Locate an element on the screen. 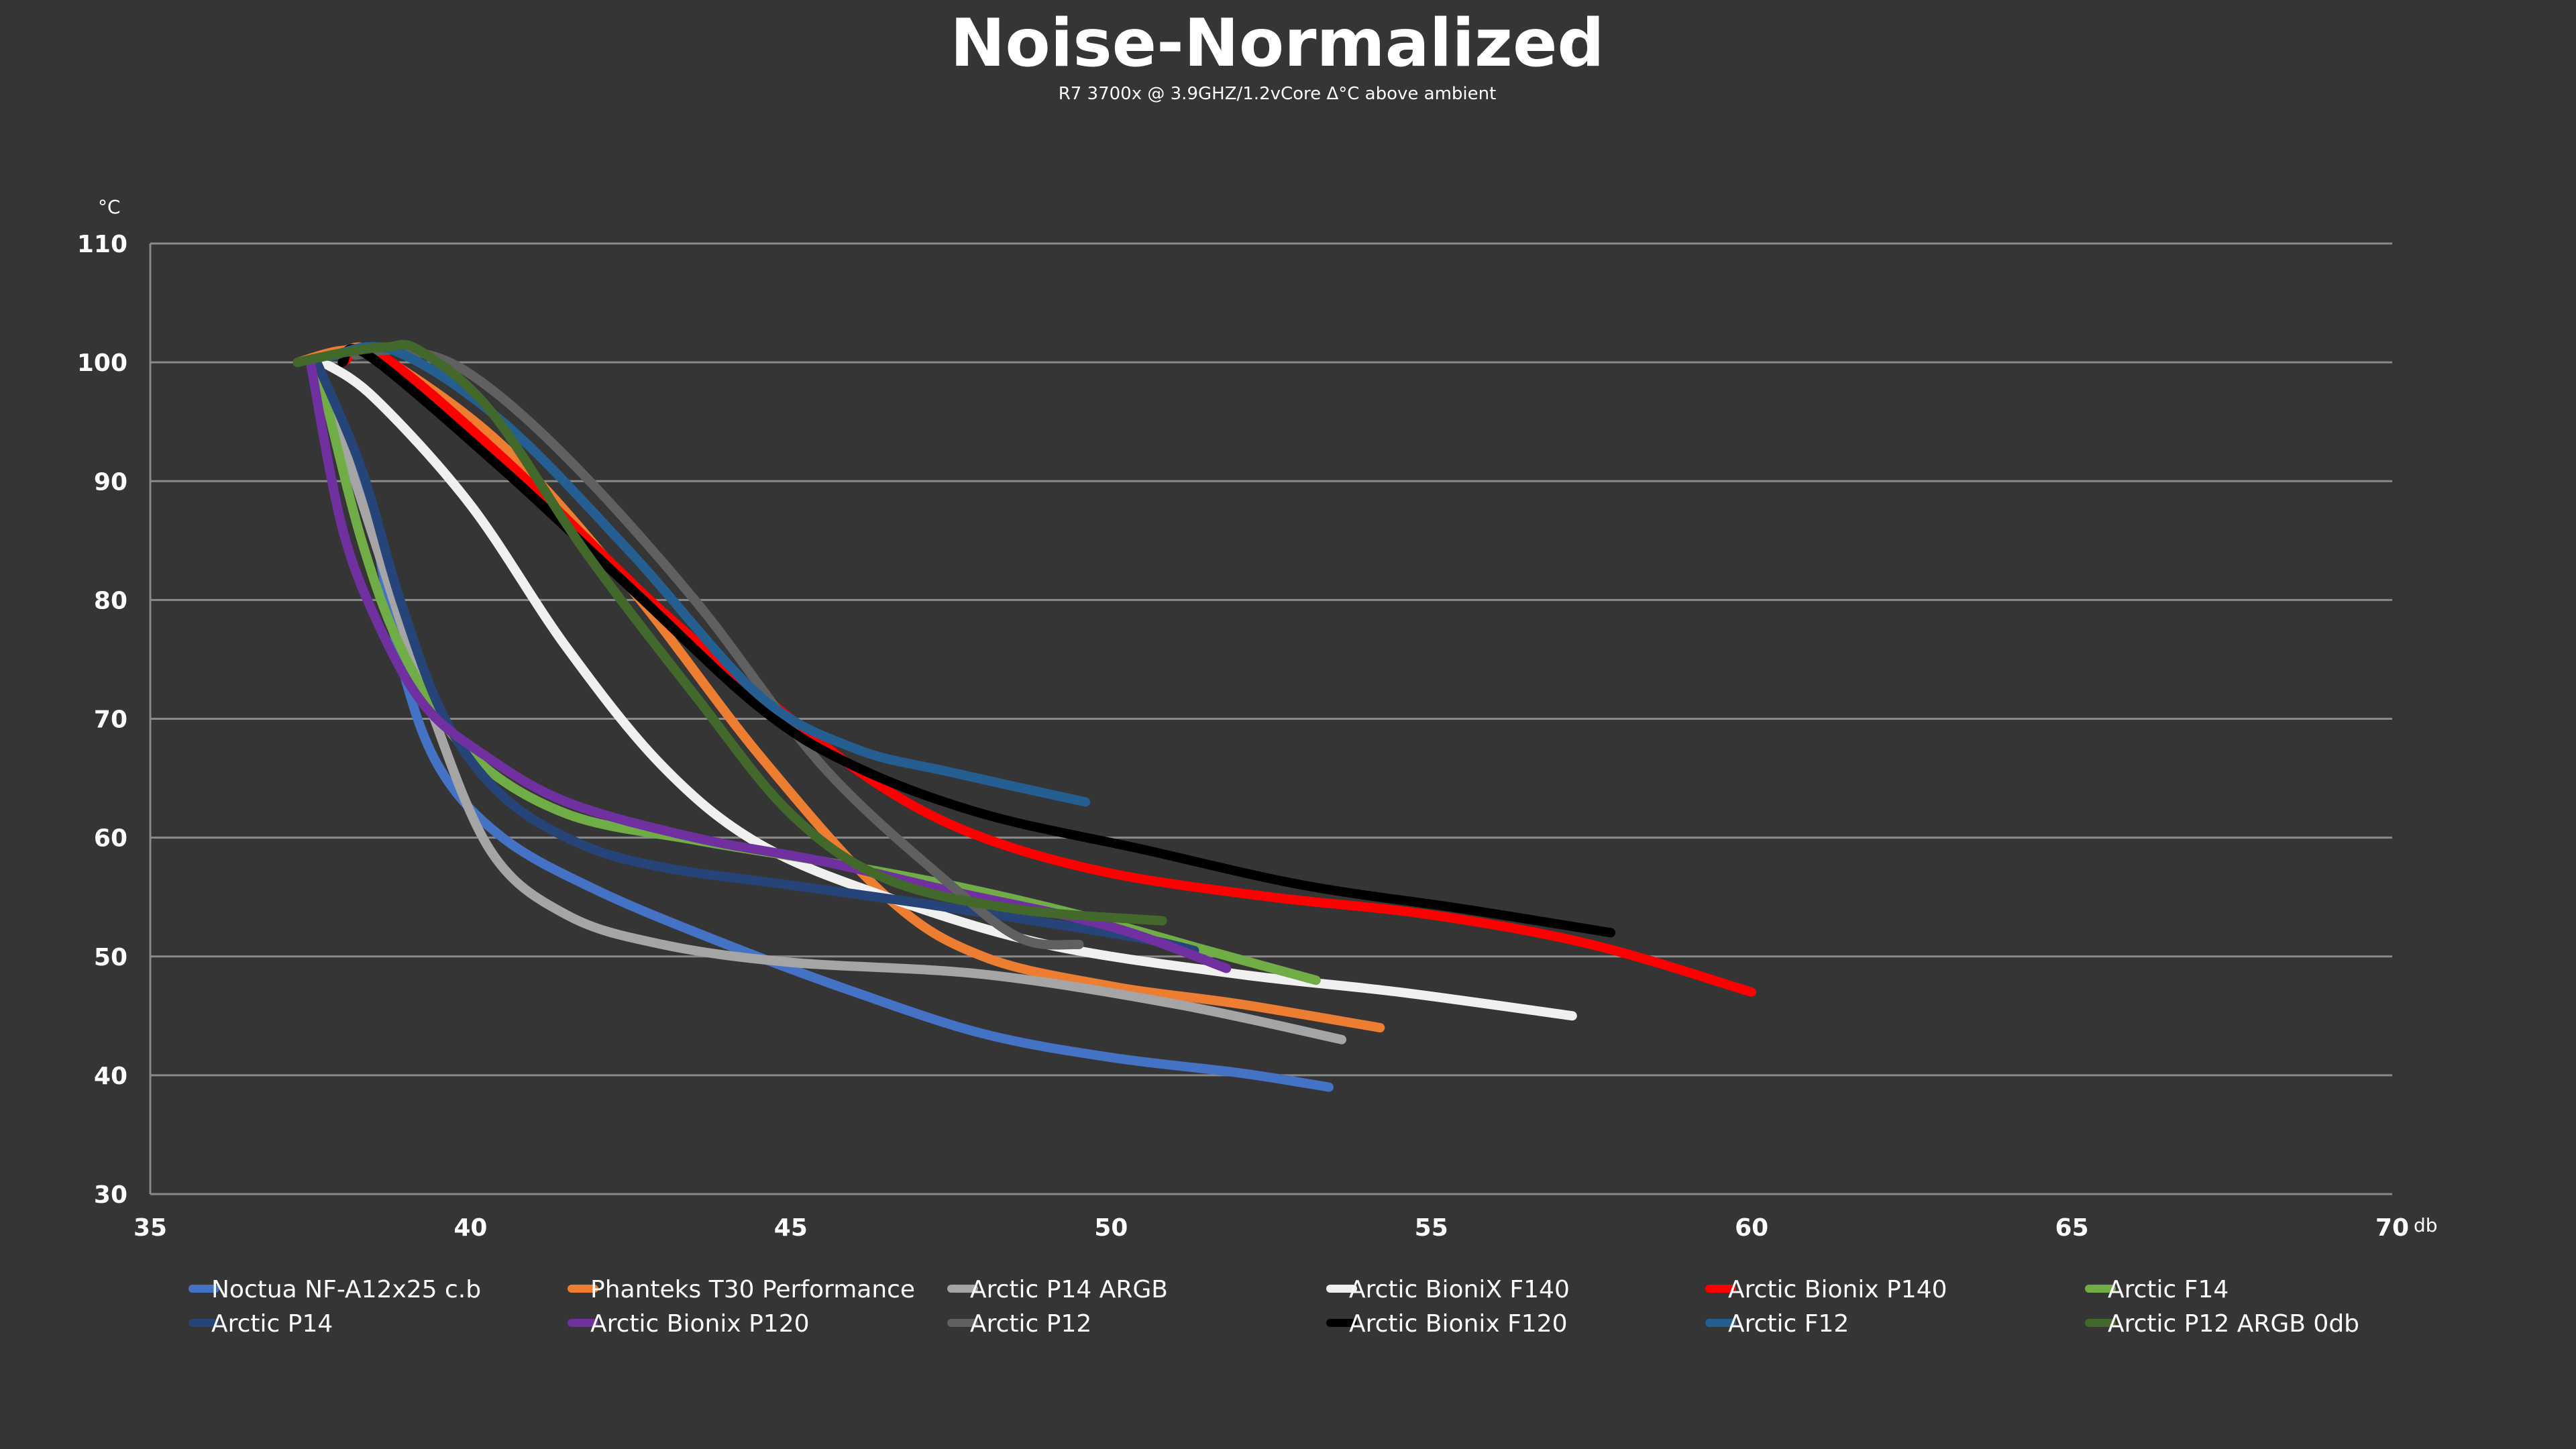  legend-label: Arctic Bionix P140 is located at coordinates (1837, 1289).